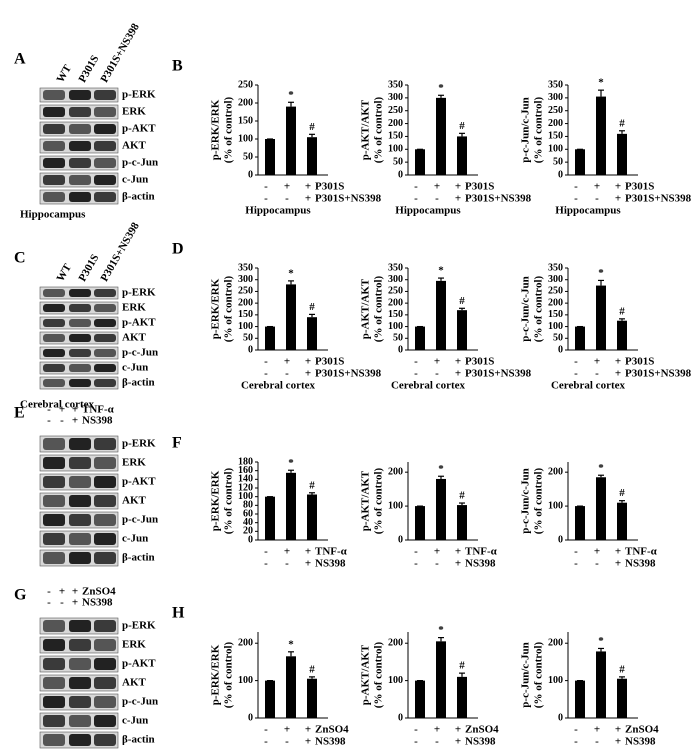 The image size is (700, 752). I want to click on lane-label: P301S+NS398, so click(120, 53).